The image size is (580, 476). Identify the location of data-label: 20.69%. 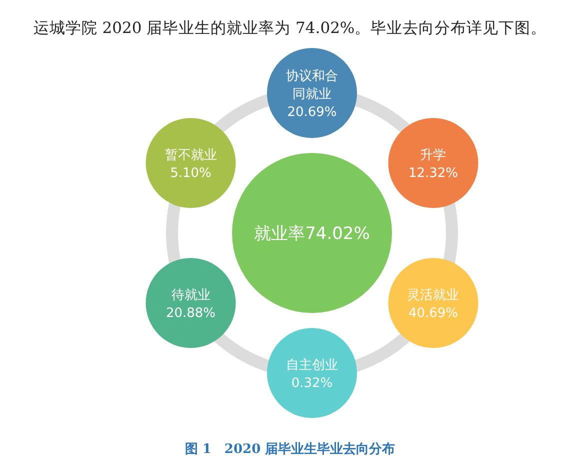
(312, 112).